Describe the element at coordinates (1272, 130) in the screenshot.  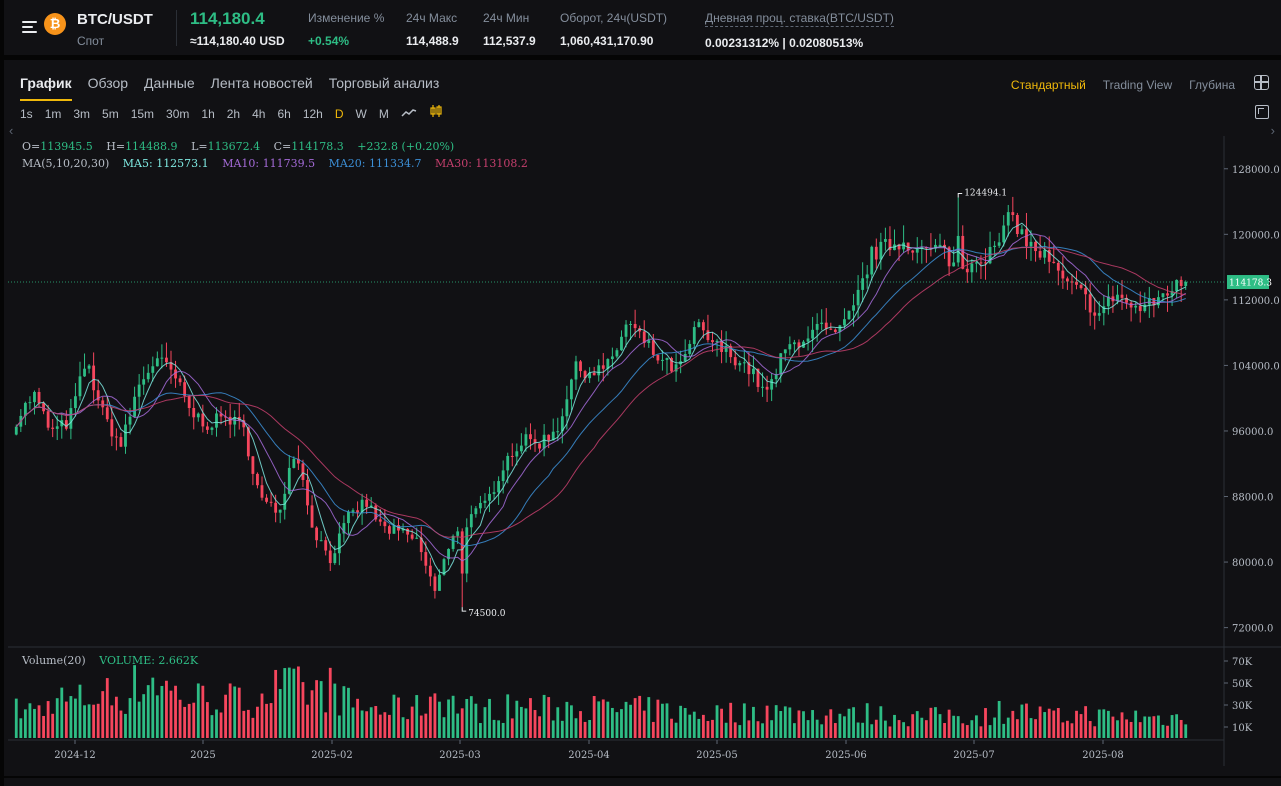
I see `scroll-right-icon: ›` at that location.